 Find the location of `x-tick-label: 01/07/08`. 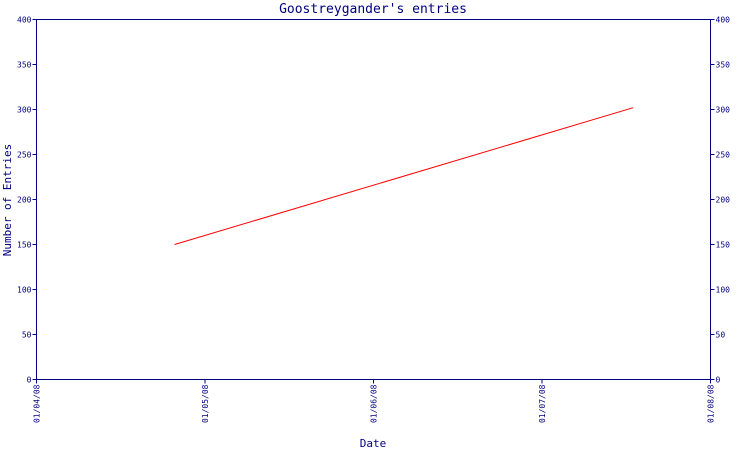

x-tick-label: 01/07/08 is located at coordinates (542, 403).